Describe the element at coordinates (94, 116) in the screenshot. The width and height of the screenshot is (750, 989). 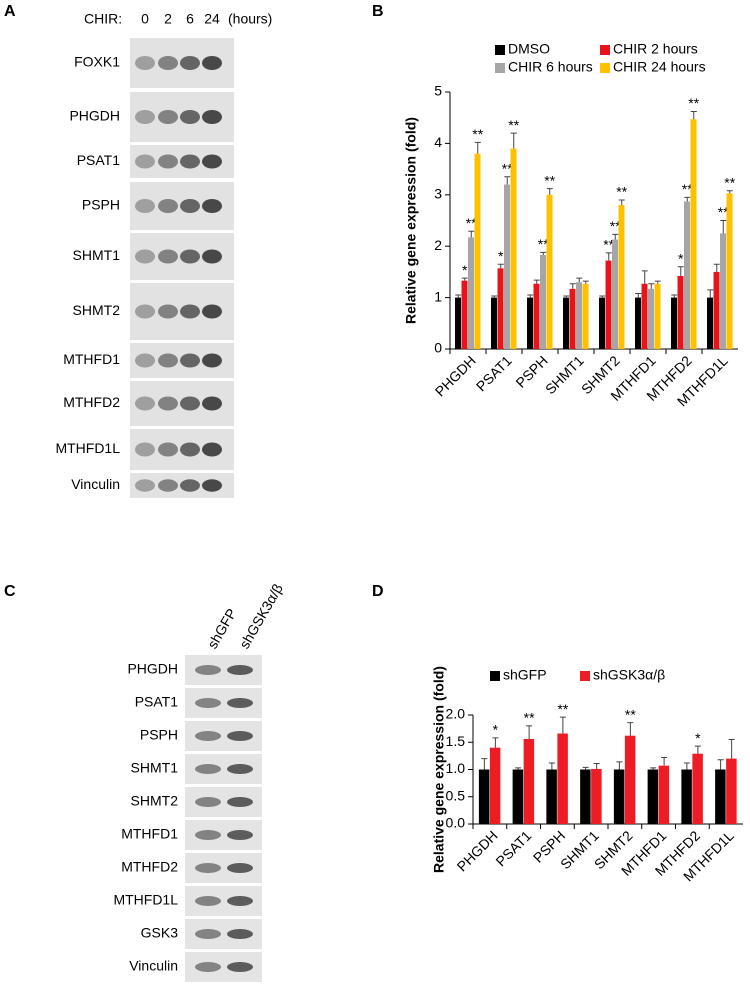
I see `row-label: PHGDH` at that location.